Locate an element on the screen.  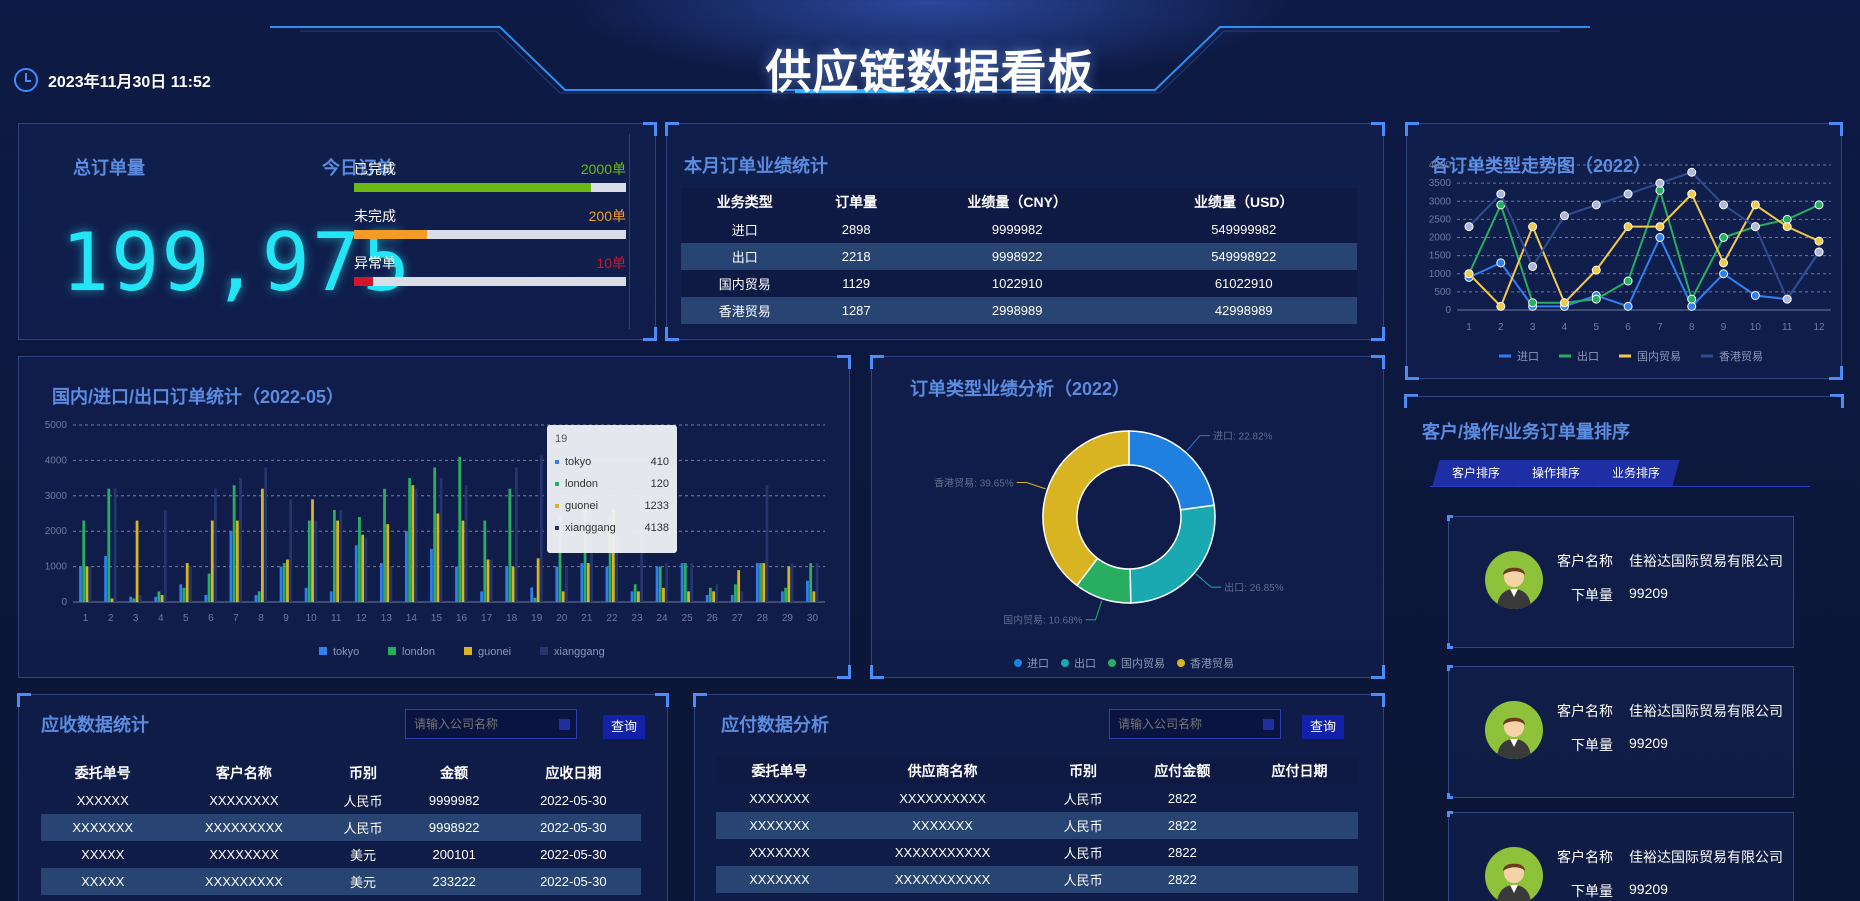
table-row: XXXXXXX XXXXXXXXXXX 人民币 2822 is located at coordinates (1037, 852).